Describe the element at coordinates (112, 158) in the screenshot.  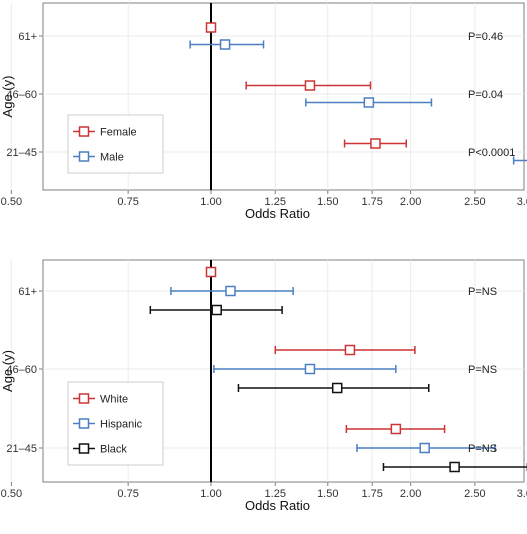
I see `legend-label: Male` at that location.